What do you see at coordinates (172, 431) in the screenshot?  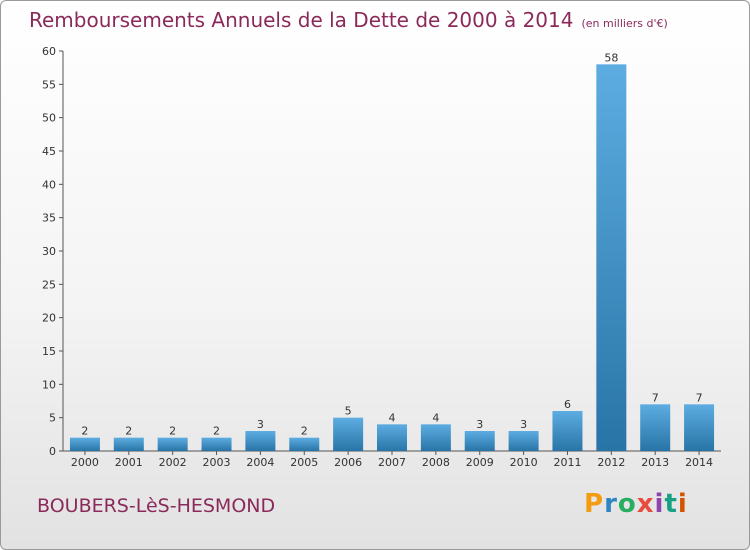 I see `data-label-2002: 2` at bounding box center [172, 431].